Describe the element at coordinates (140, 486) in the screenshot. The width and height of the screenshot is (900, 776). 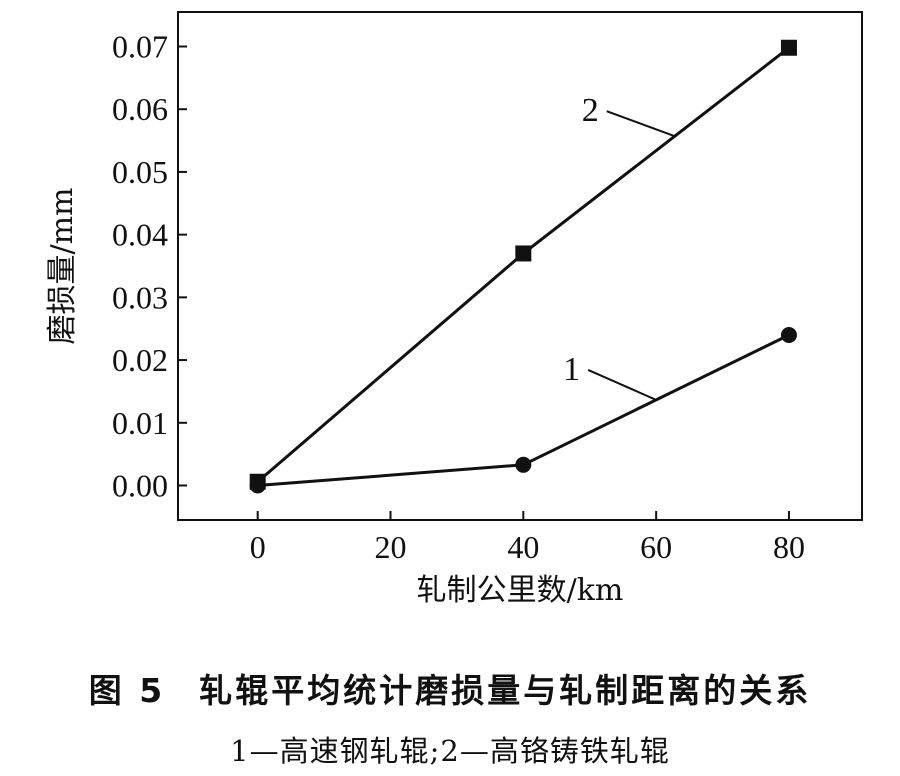
I see `y-tick-label: 0.00` at that location.